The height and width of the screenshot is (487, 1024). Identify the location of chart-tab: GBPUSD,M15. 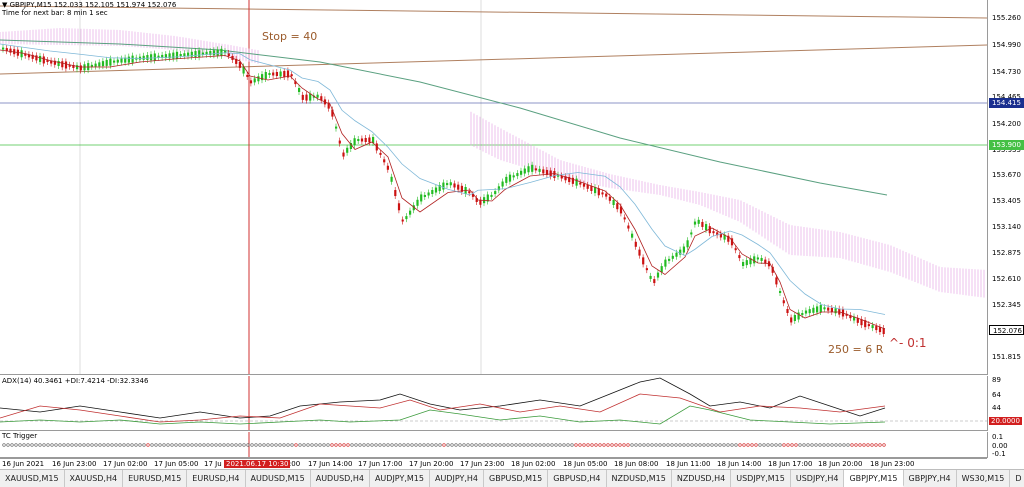
(516, 478).